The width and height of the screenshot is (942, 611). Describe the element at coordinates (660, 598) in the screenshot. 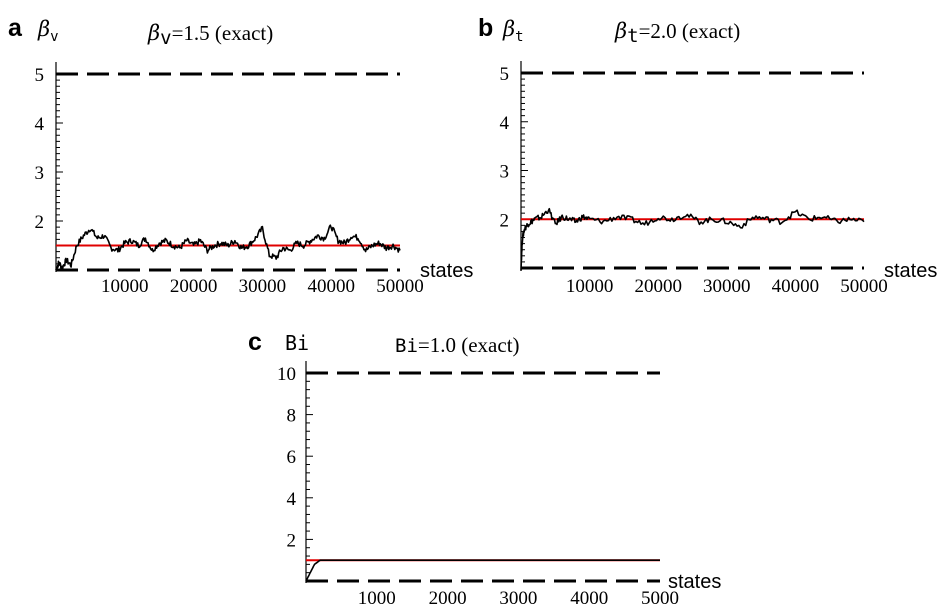

I see `panel-c-x-tick-label: 5000` at that location.